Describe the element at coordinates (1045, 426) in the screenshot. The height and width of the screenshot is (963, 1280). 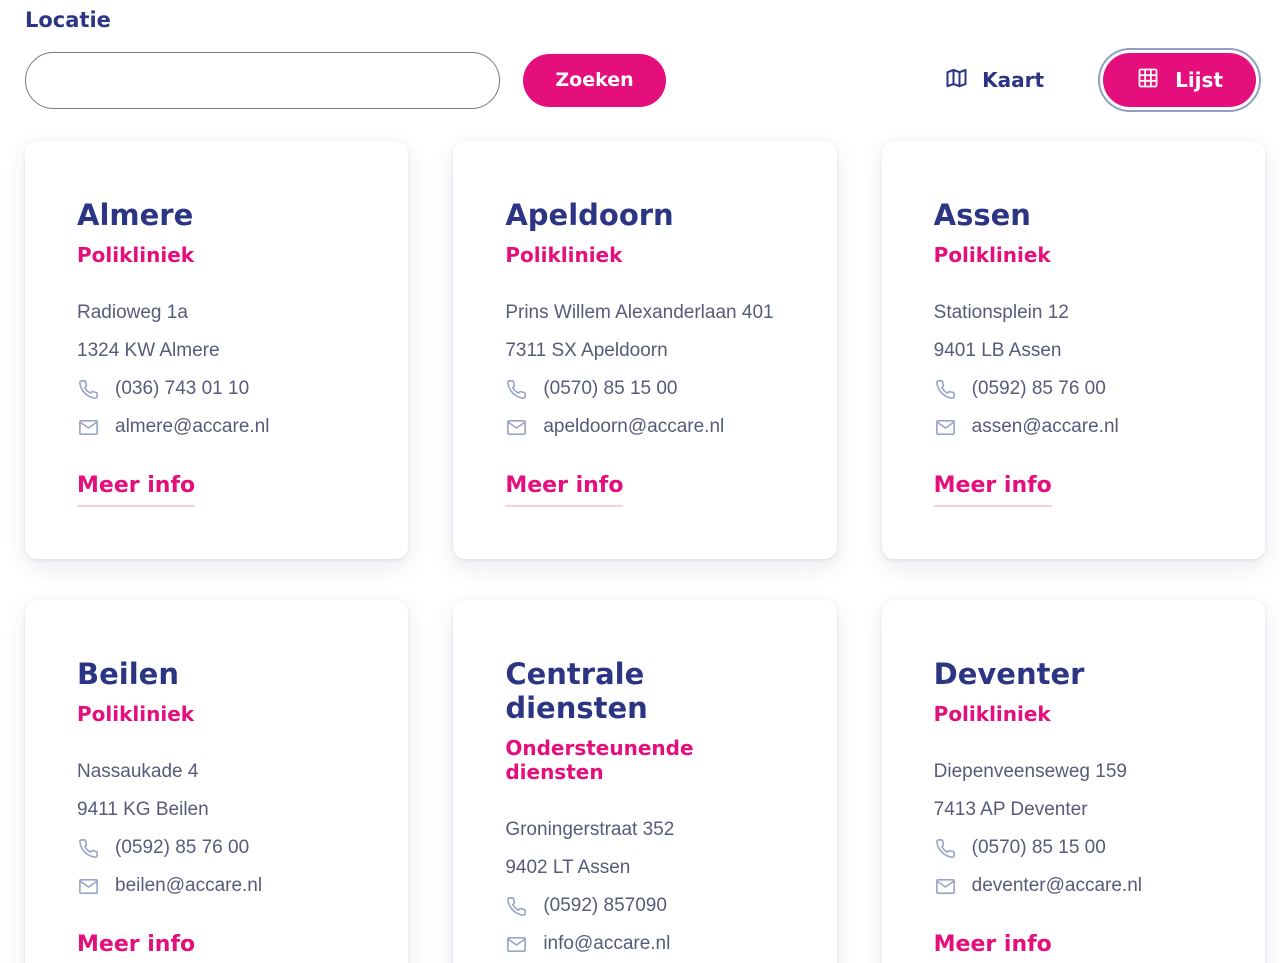
I see `location-email: assen@accare.nl` at that location.